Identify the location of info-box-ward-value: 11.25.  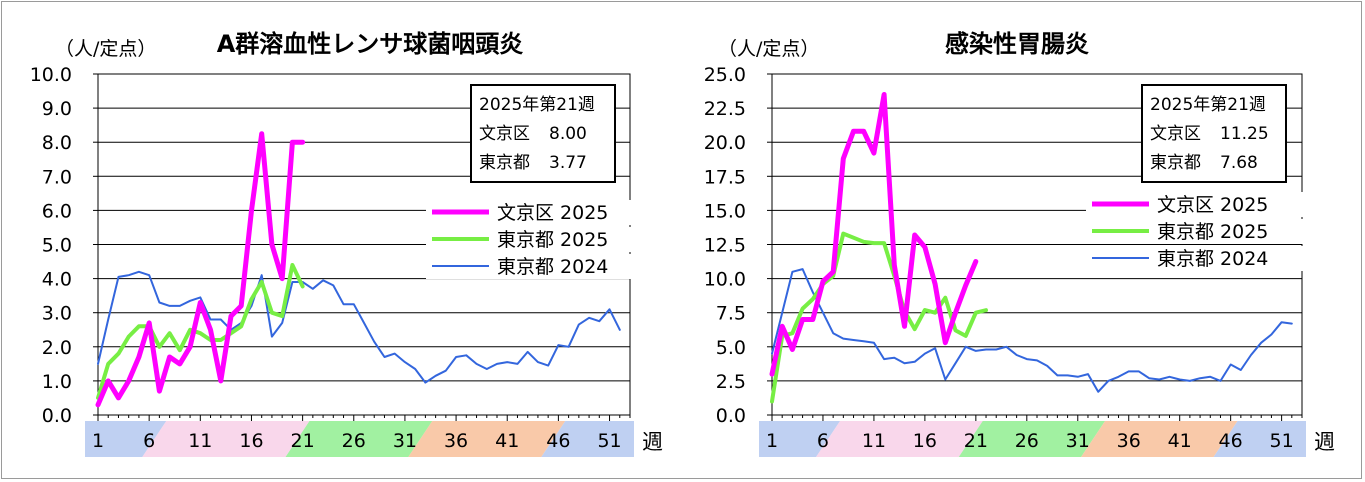
(1244, 134).